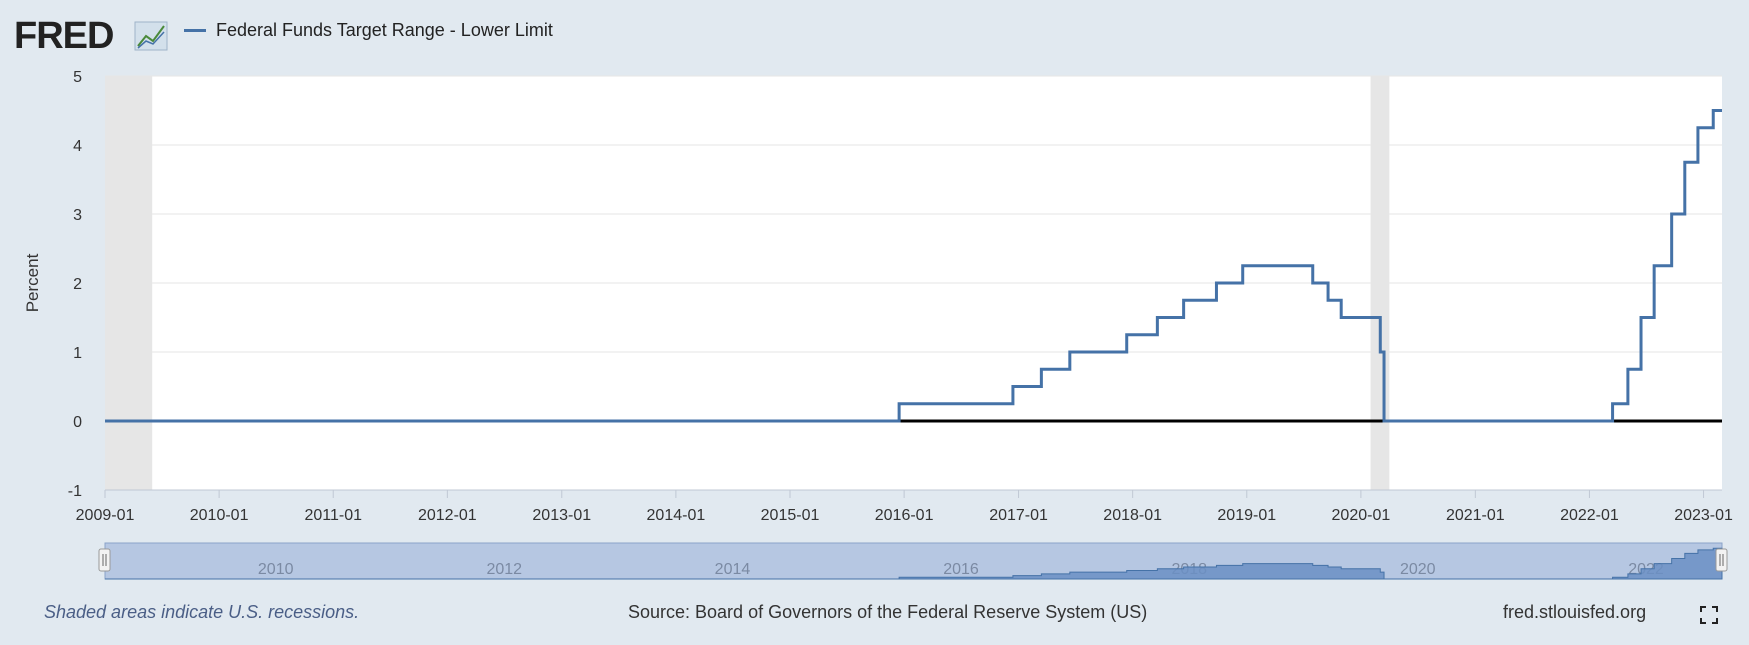  I want to click on legend-series-swatch, so click(195, 30).